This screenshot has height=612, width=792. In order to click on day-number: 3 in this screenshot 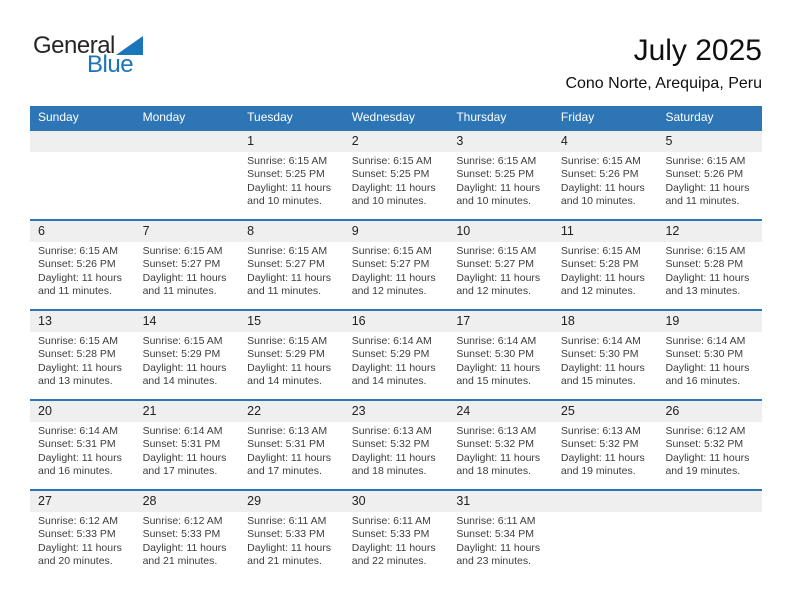, I will do `click(500, 141)`.